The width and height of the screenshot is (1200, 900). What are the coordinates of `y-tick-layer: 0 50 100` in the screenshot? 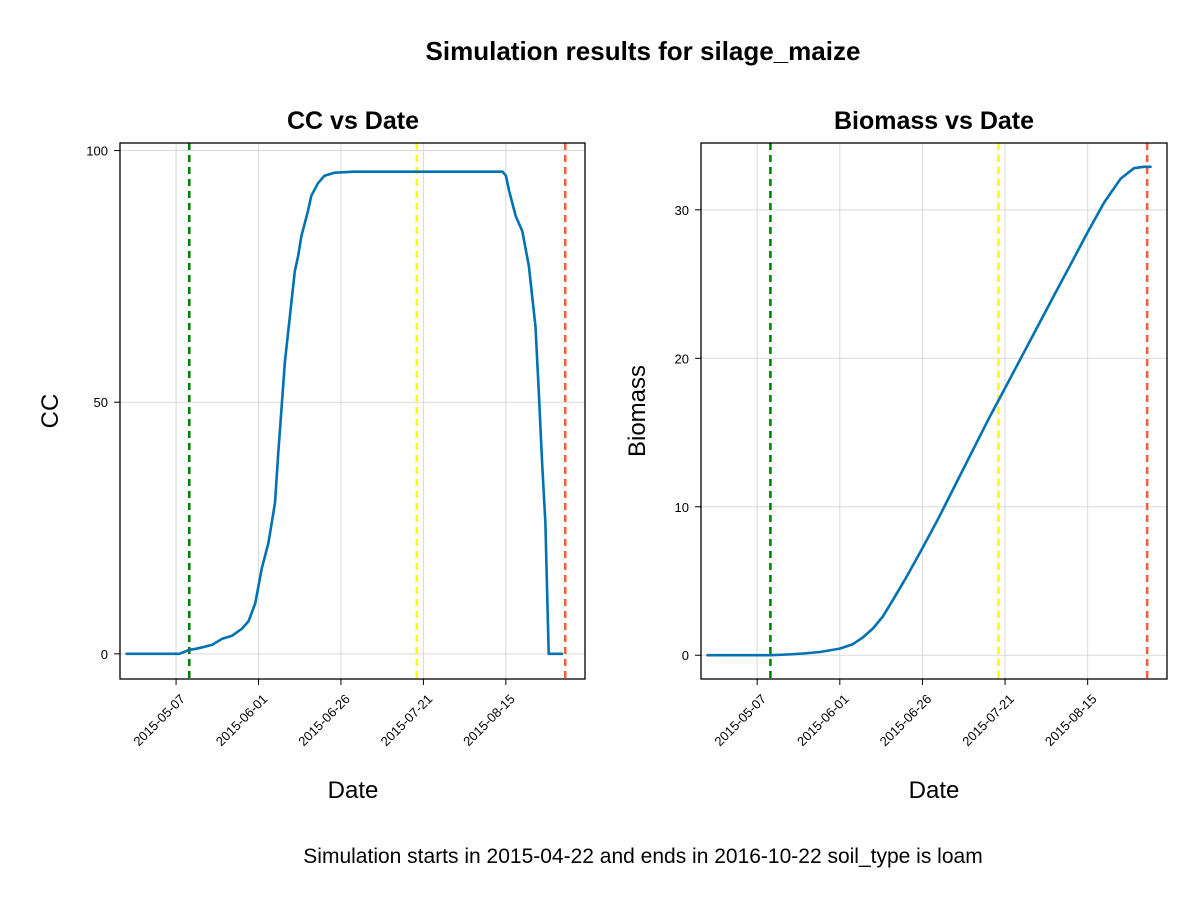 It's located at (103, 403).